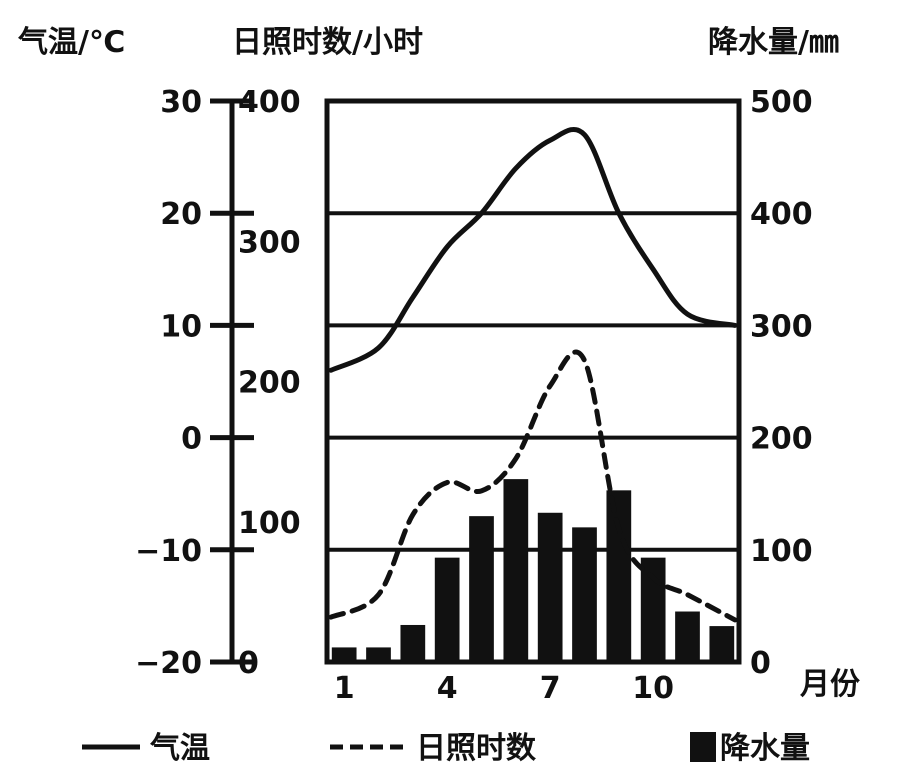  What do you see at coordinates (781, 551) in the screenshot?
I see `precipitation-tick-label: 100` at bounding box center [781, 551].